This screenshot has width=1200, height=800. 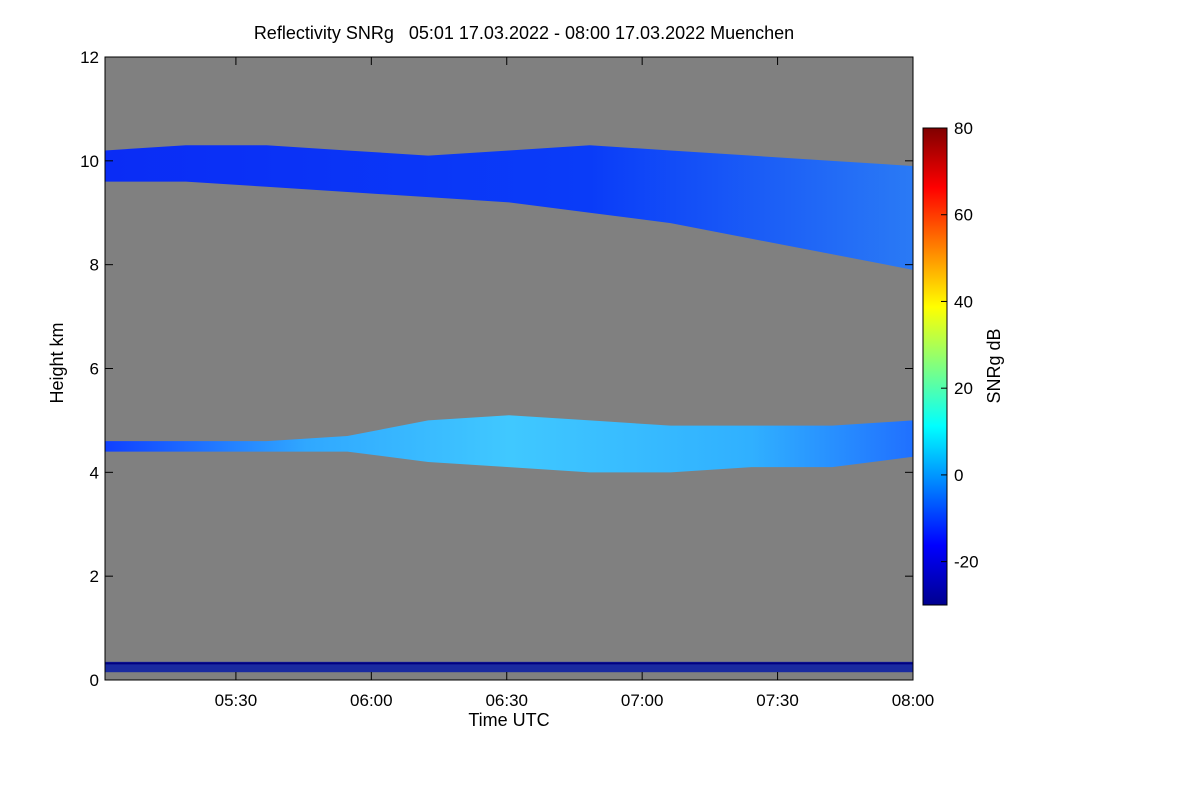 What do you see at coordinates (994, 365) in the screenshot?
I see `colorbar-title: SNRg dB` at bounding box center [994, 365].